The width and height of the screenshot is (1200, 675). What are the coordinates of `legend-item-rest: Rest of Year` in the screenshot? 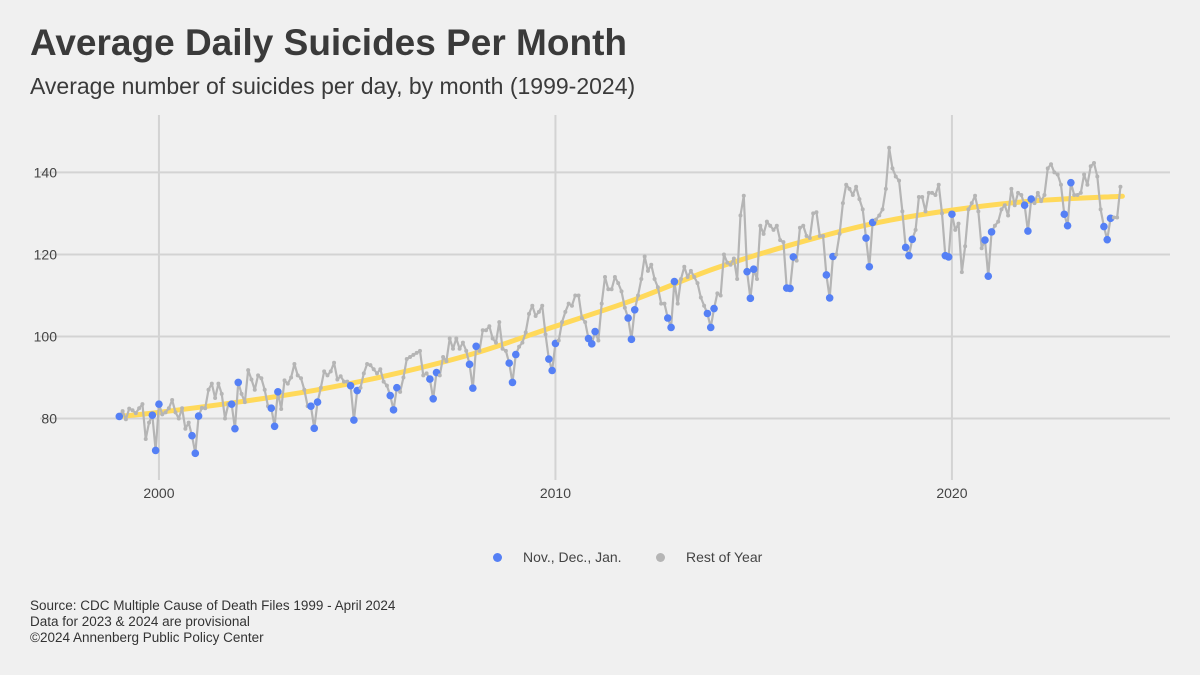 It's located at (709, 557).